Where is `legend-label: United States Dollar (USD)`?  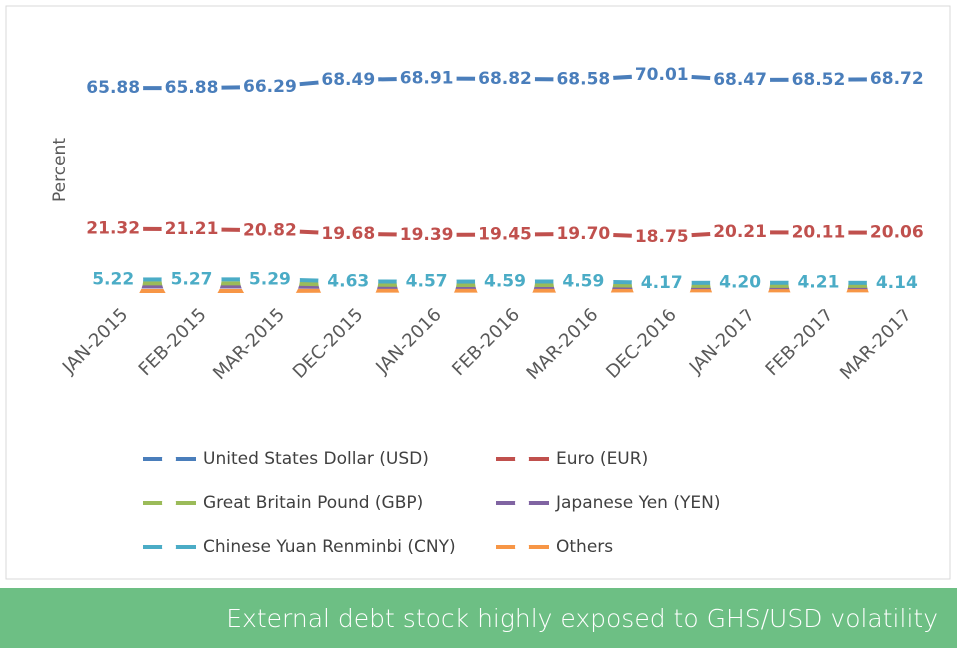
legend-label: United States Dollar (USD) is located at coordinates (316, 459).